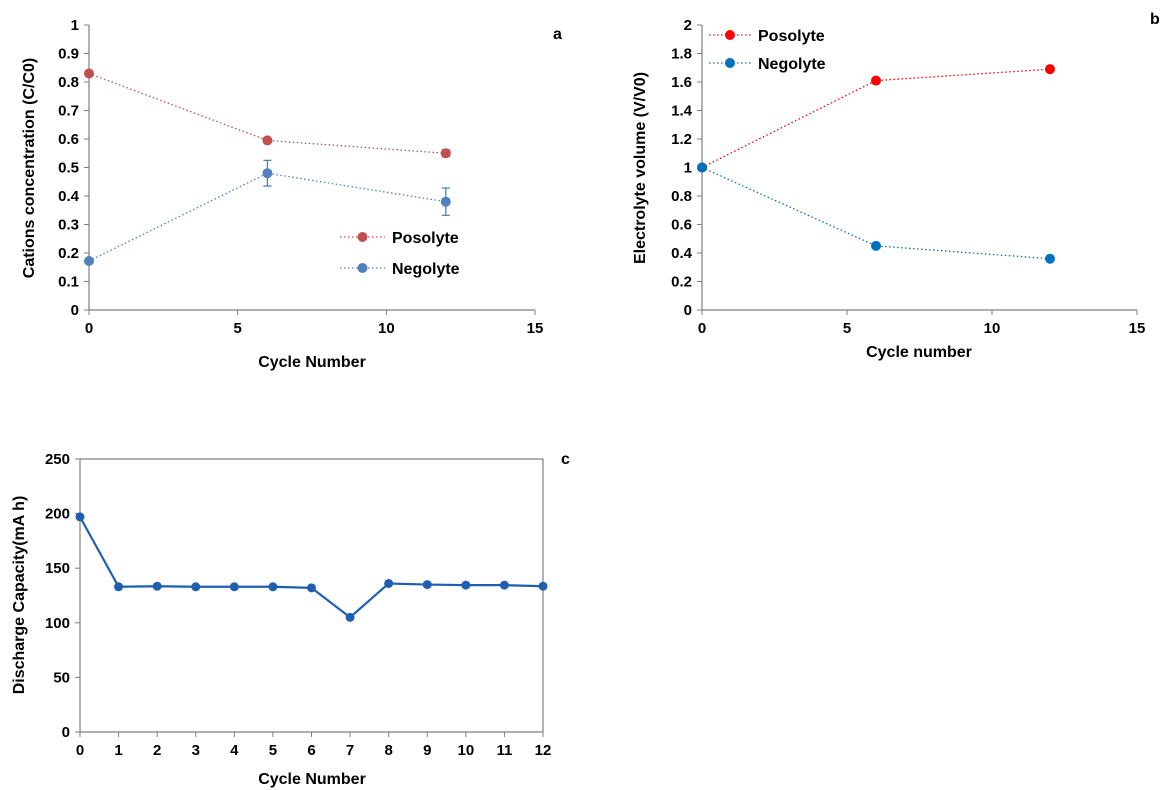 The image size is (1163, 790). What do you see at coordinates (57, 459) in the screenshot?
I see `y-tick-label: 250` at bounding box center [57, 459].